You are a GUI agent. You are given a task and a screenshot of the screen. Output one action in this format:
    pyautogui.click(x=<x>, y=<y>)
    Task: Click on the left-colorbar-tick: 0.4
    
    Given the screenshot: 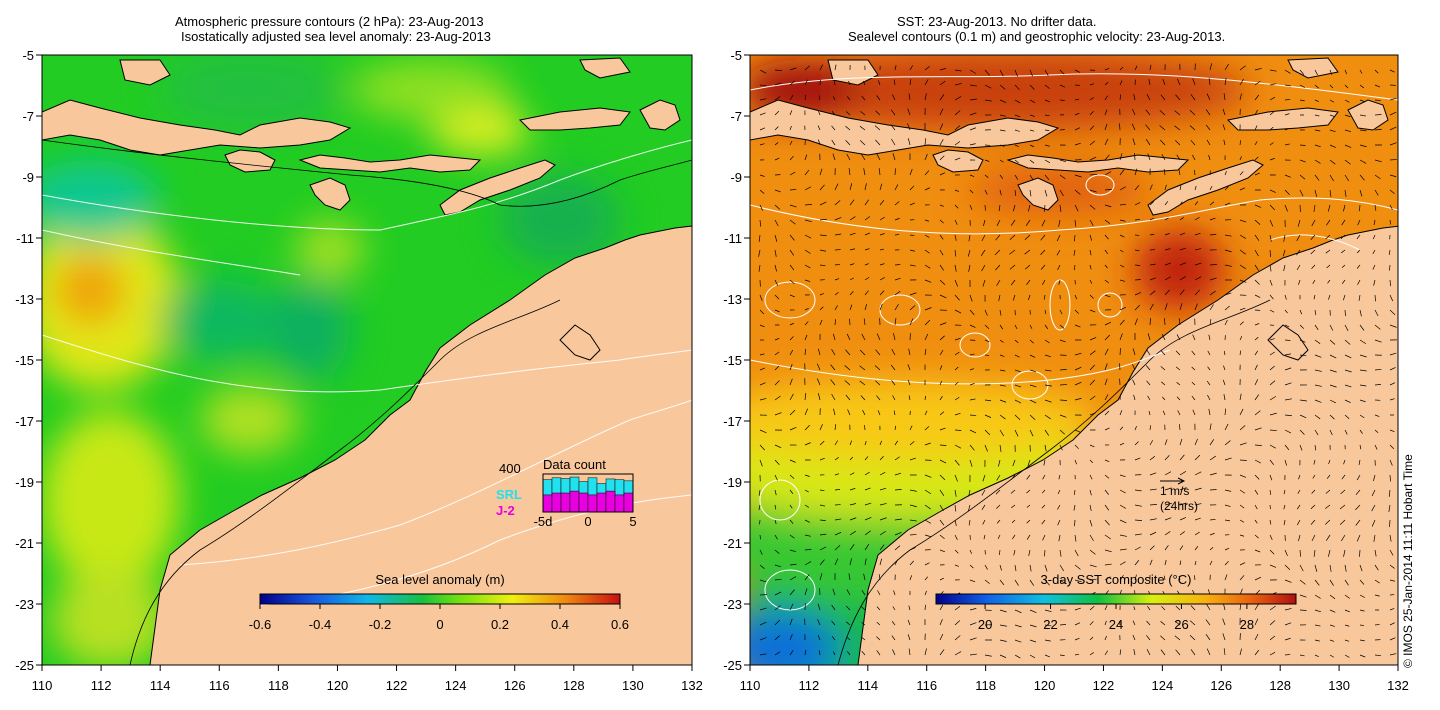 What is the action you would take?
    pyautogui.click(x=560, y=624)
    